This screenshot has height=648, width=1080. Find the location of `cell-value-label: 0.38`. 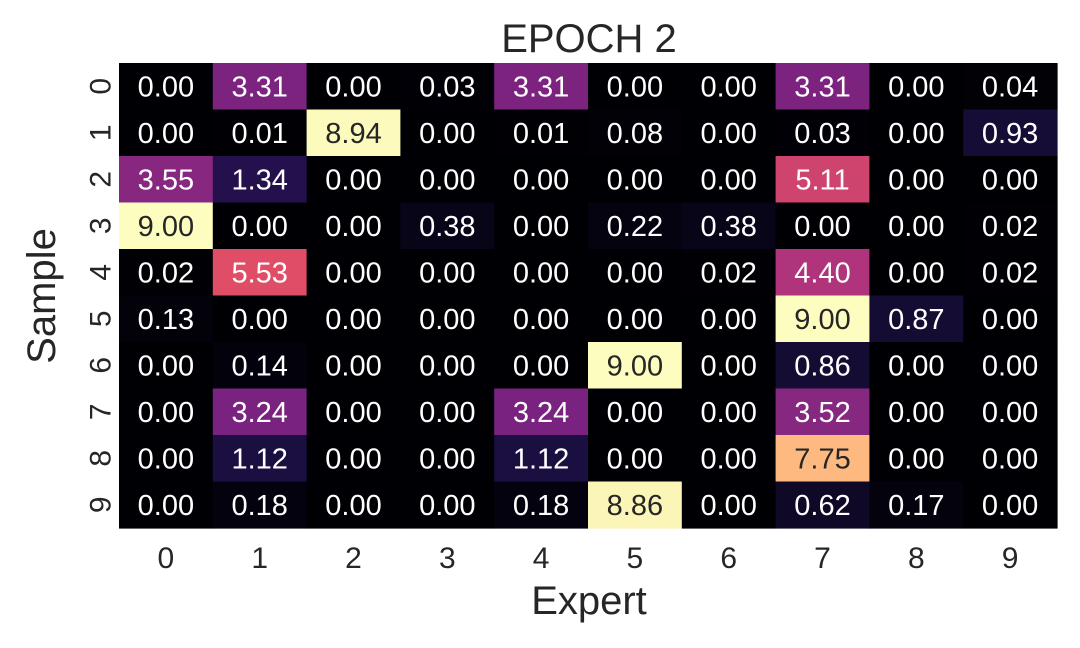

cell-value-label: 0.38 is located at coordinates (447, 227).